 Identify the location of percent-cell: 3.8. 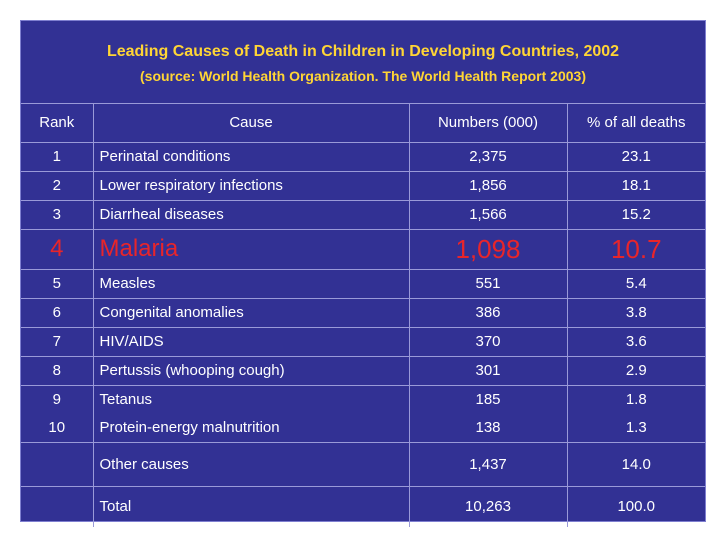
(636, 312).